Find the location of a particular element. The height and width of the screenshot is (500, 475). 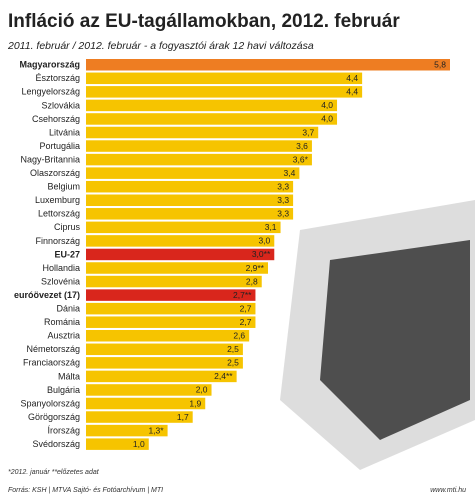

category-label: Litvánia is located at coordinates (64, 132).